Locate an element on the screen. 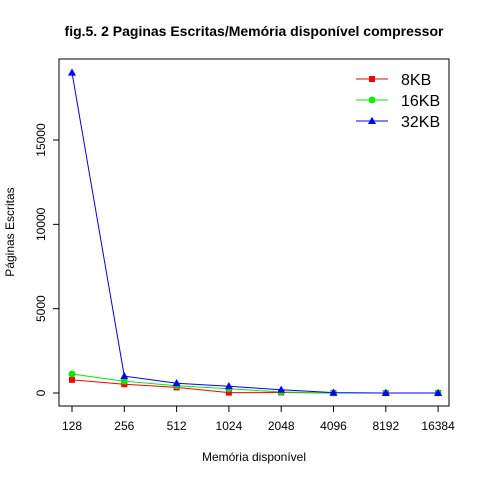  legend: 8KB 16KB 32KB is located at coordinates (398, 101).